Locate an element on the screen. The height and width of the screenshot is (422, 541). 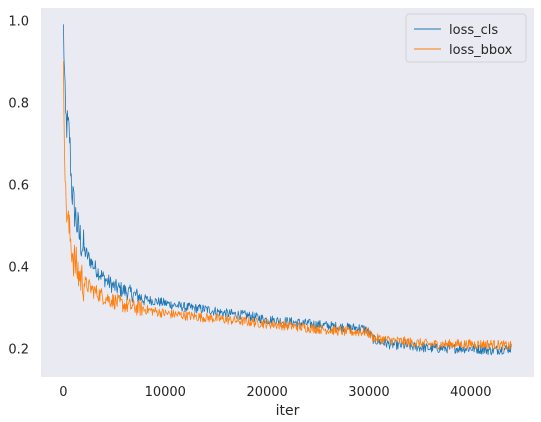
x-tick-label: 20000 is located at coordinates (266, 392).